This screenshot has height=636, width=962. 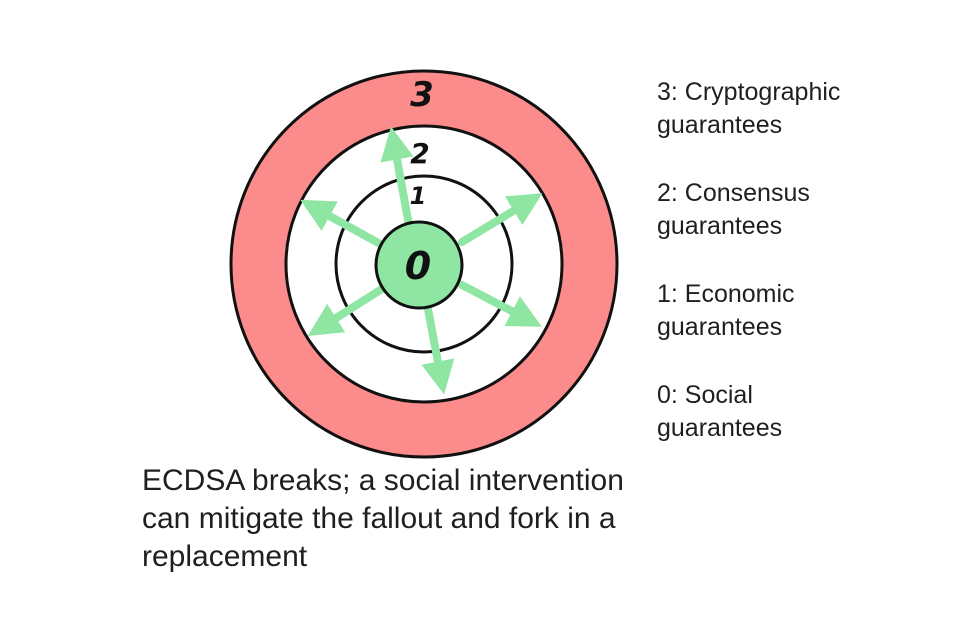 What do you see at coordinates (802, 109) in the screenshot?
I see `legend-item-3: 3: Cryptographic guarantees` at bounding box center [802, 109].